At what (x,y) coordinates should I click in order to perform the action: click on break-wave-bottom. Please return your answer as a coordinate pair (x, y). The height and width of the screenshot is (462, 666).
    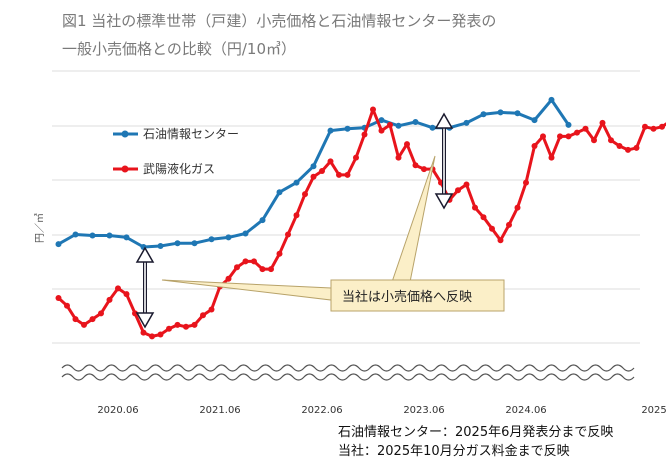
    Looking at the image, I should click on (348, 377).